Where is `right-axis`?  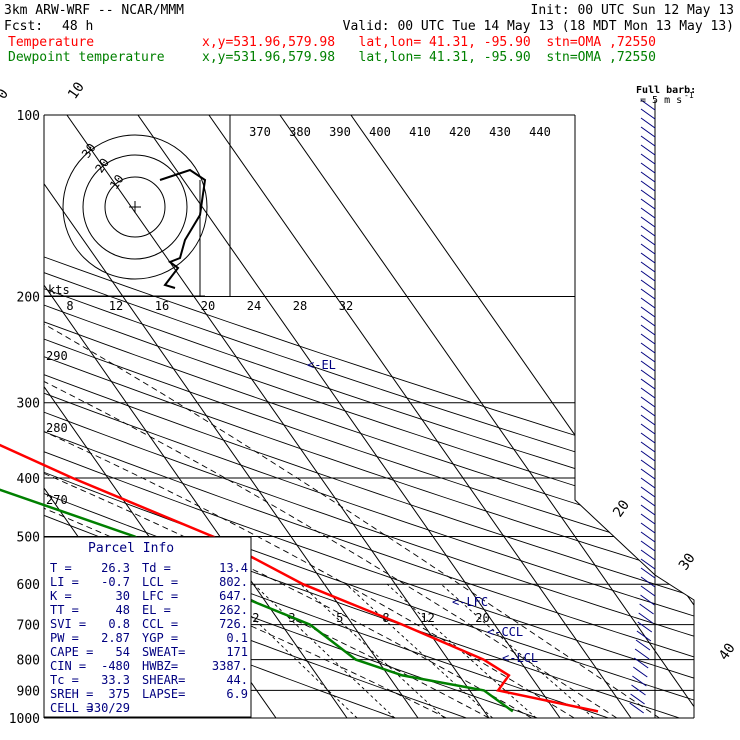 right-axis is located at coordinates (634, 416).